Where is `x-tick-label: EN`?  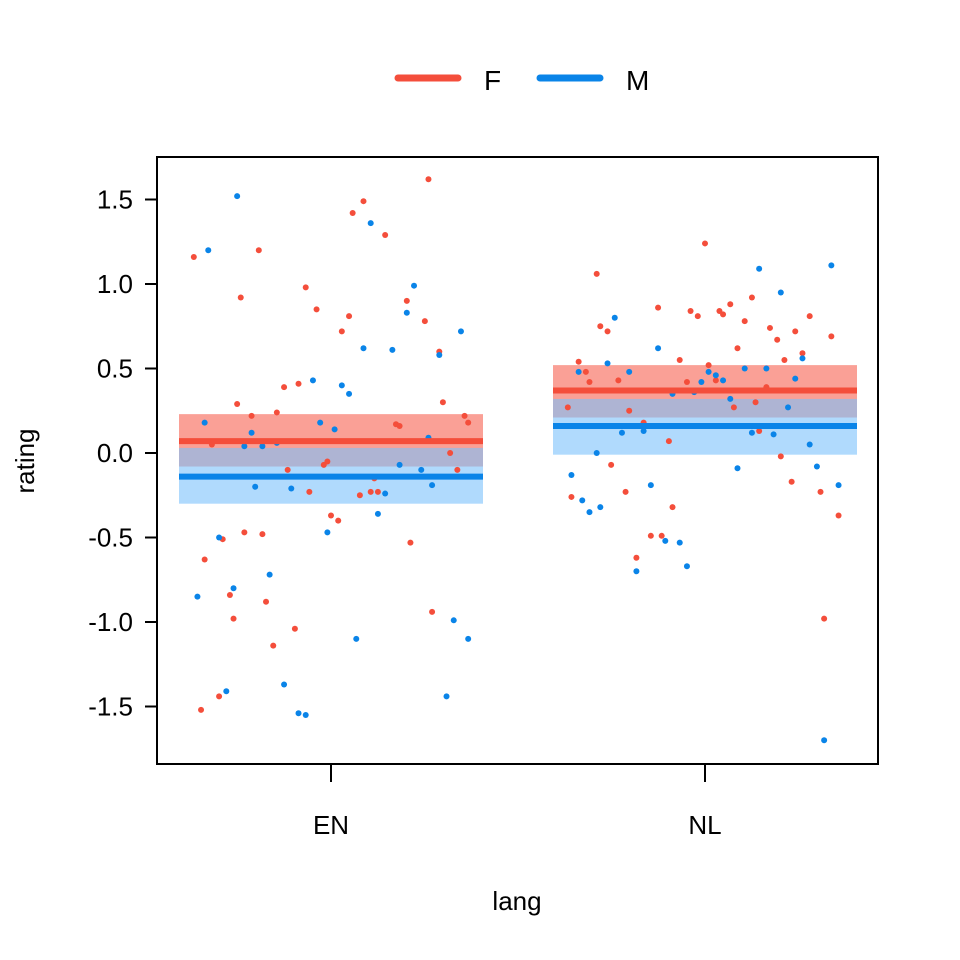 x-tick-label: EN is located at coordinates (331, 825).